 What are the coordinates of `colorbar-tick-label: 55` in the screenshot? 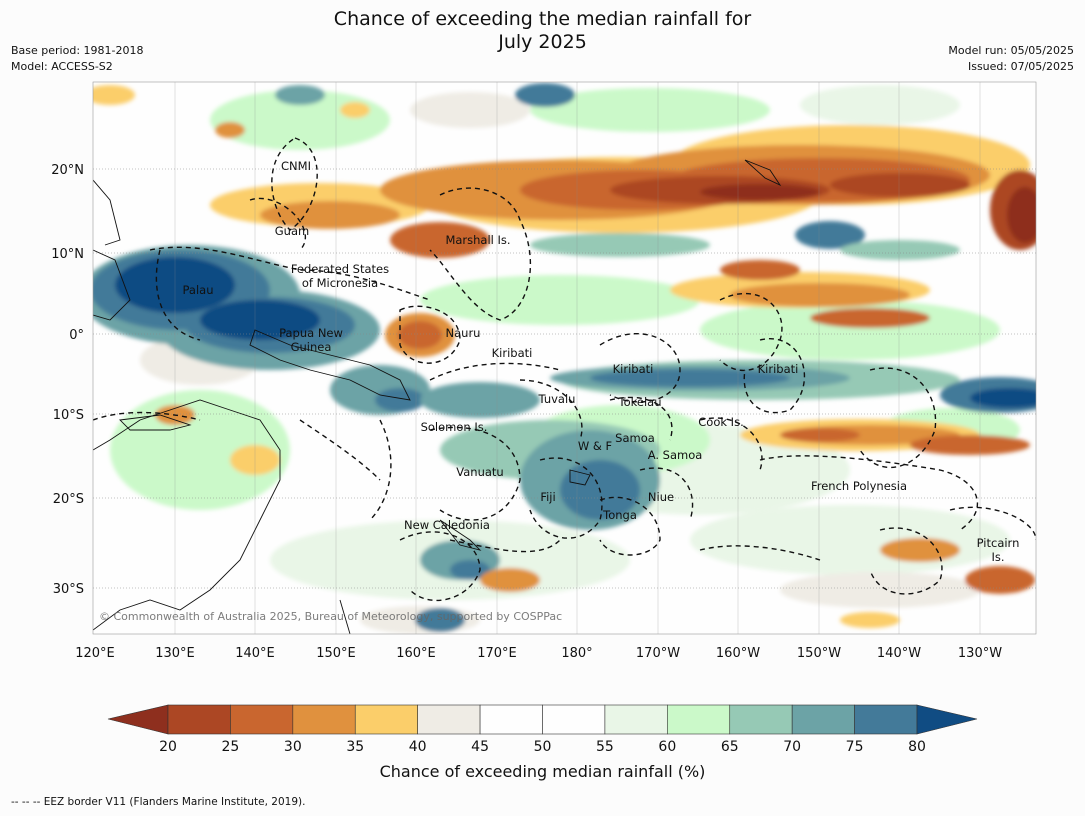 It's located at (605, 747).